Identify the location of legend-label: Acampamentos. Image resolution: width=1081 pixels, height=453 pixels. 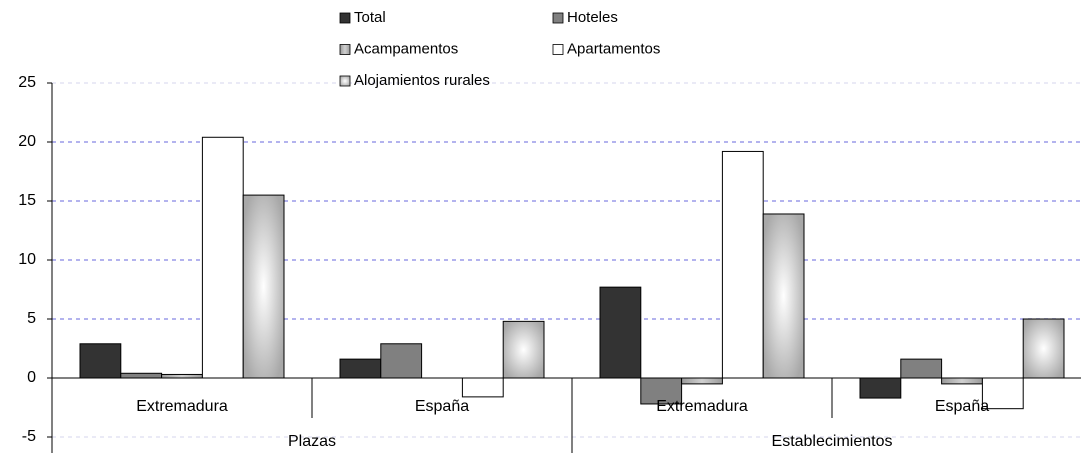
(406, 48).